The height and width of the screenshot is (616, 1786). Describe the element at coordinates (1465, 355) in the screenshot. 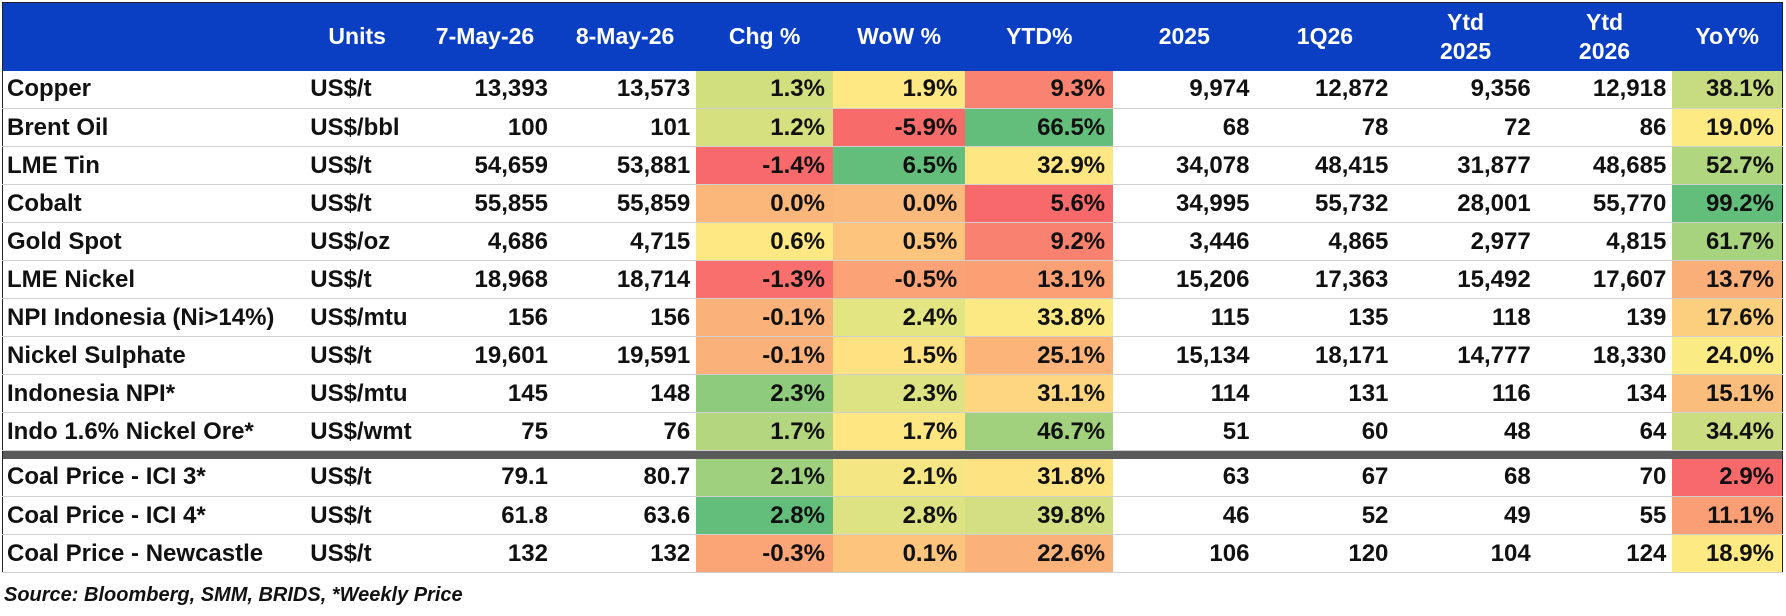

I see `cell-ytd-2025: 14,777` at that location.